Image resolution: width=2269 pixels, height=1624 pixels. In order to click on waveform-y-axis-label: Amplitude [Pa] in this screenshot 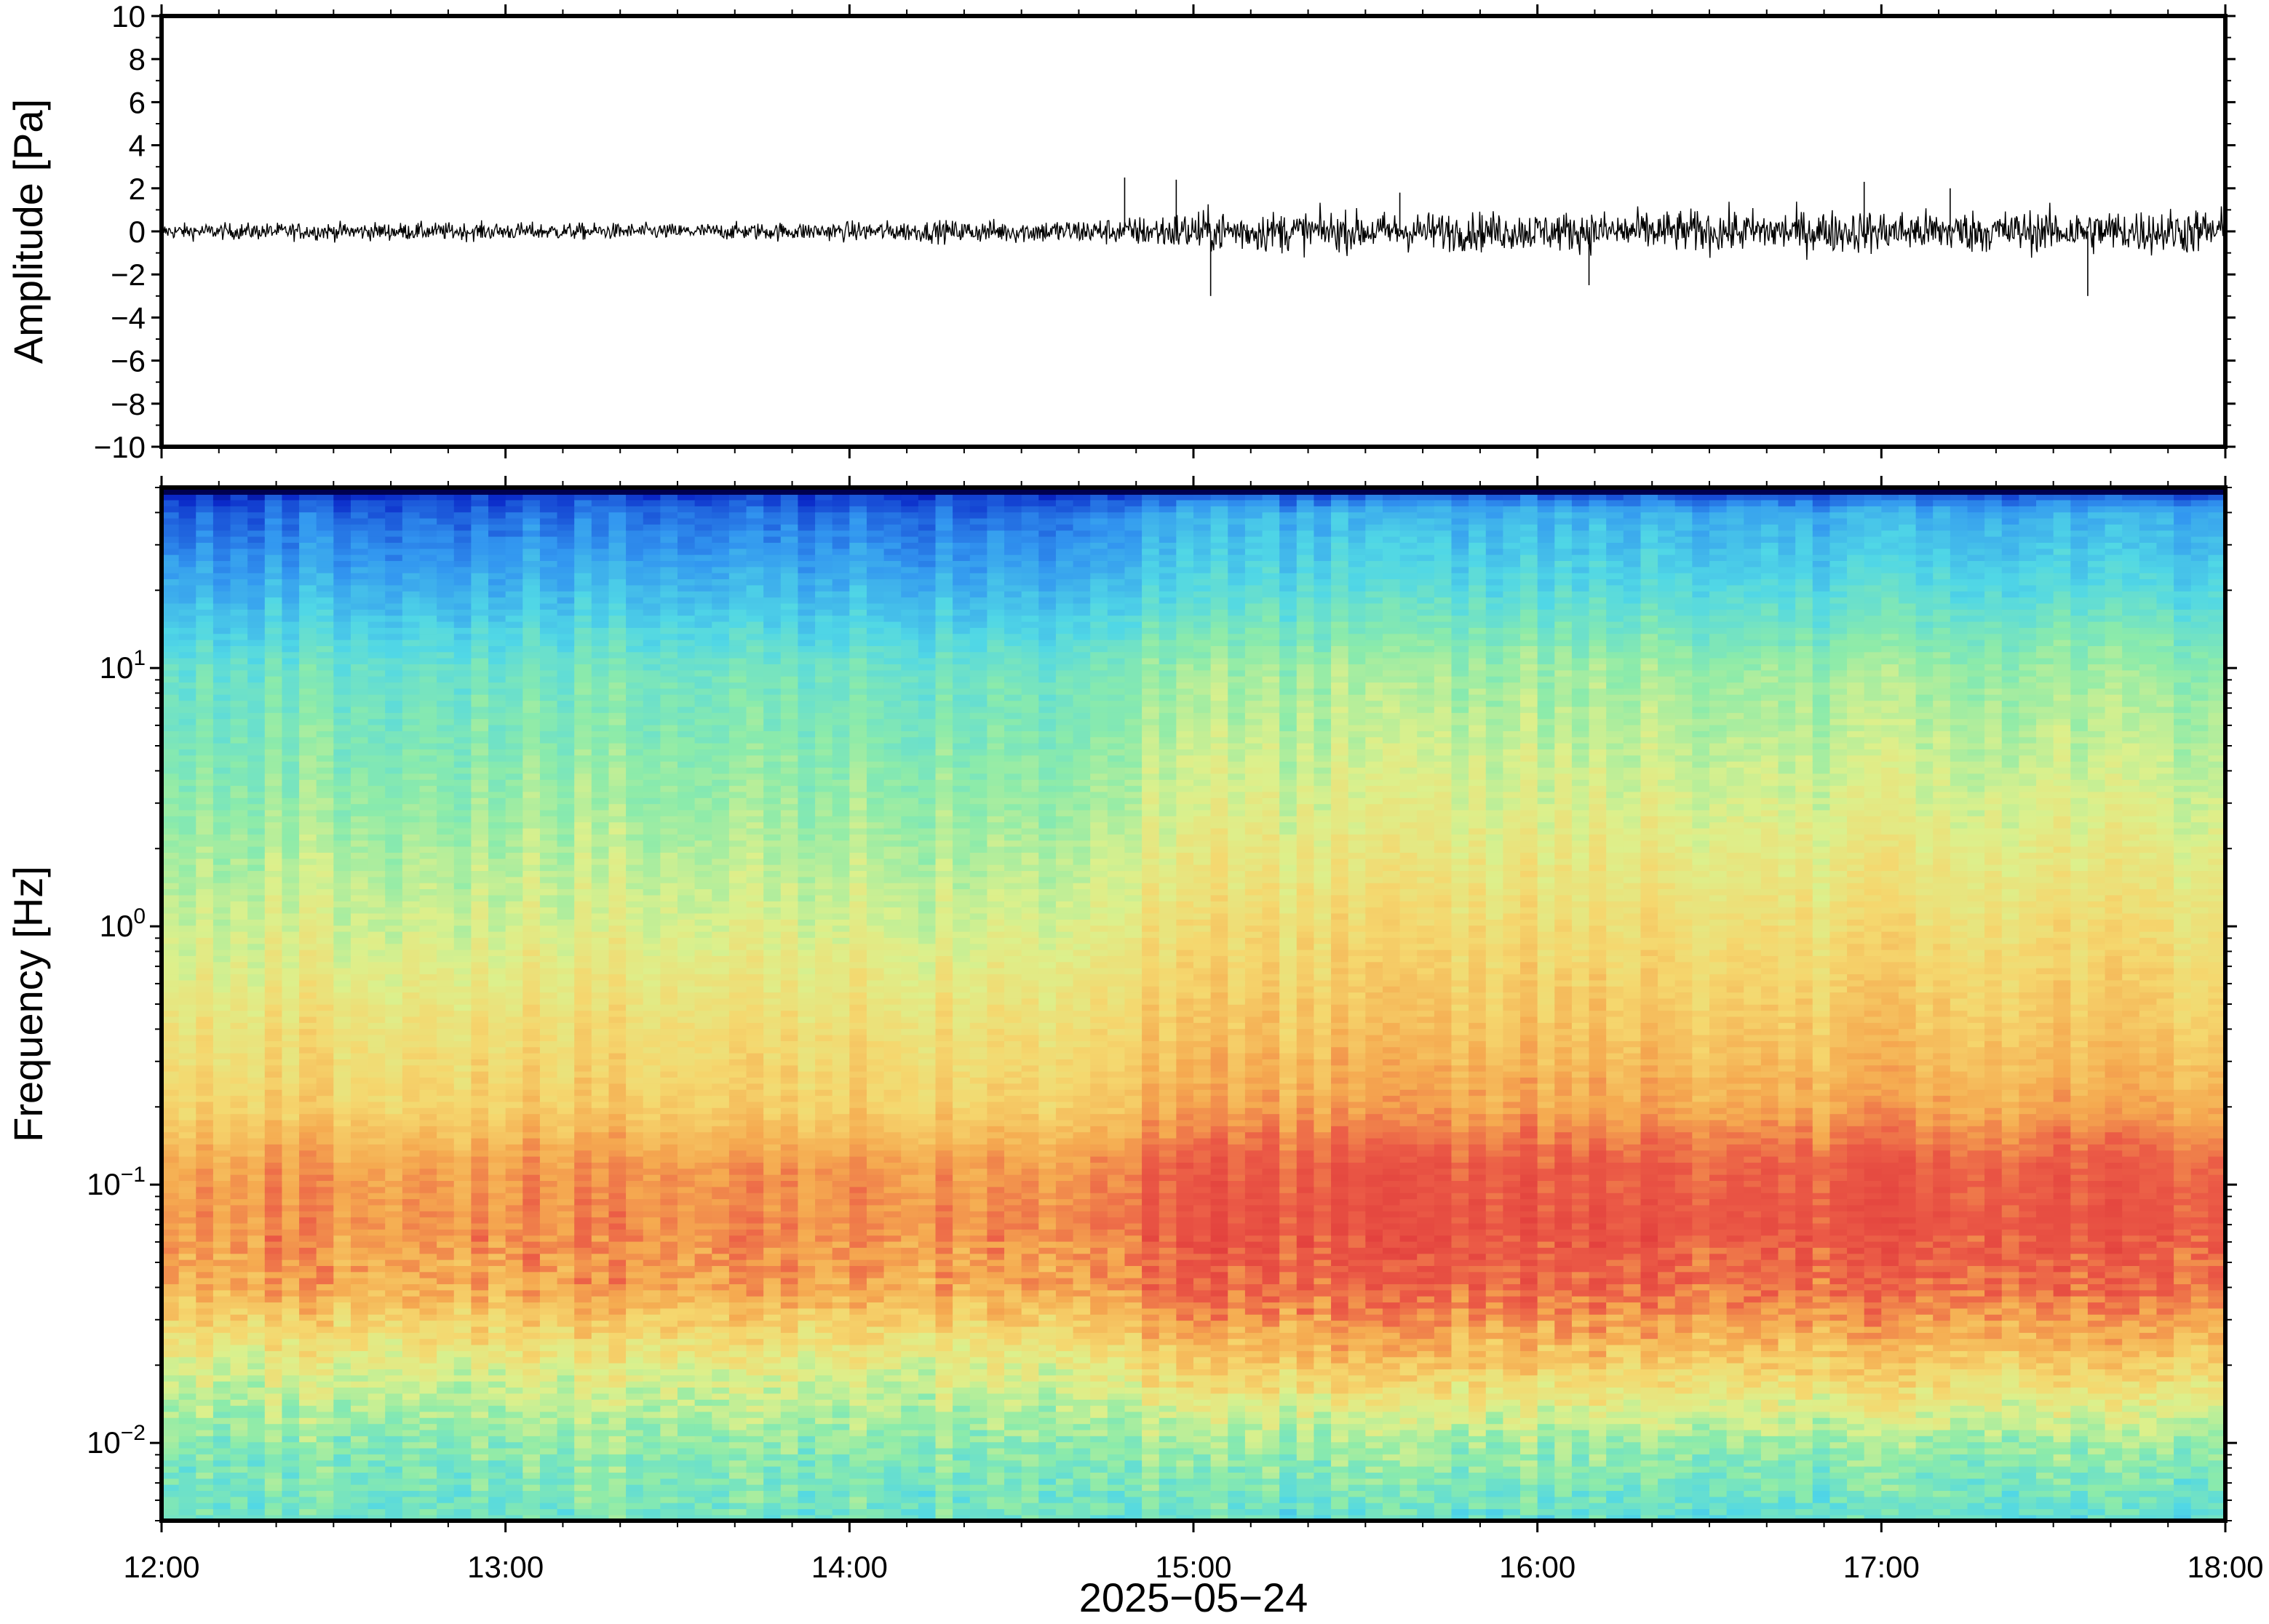, I will do `click(28, 231)`.